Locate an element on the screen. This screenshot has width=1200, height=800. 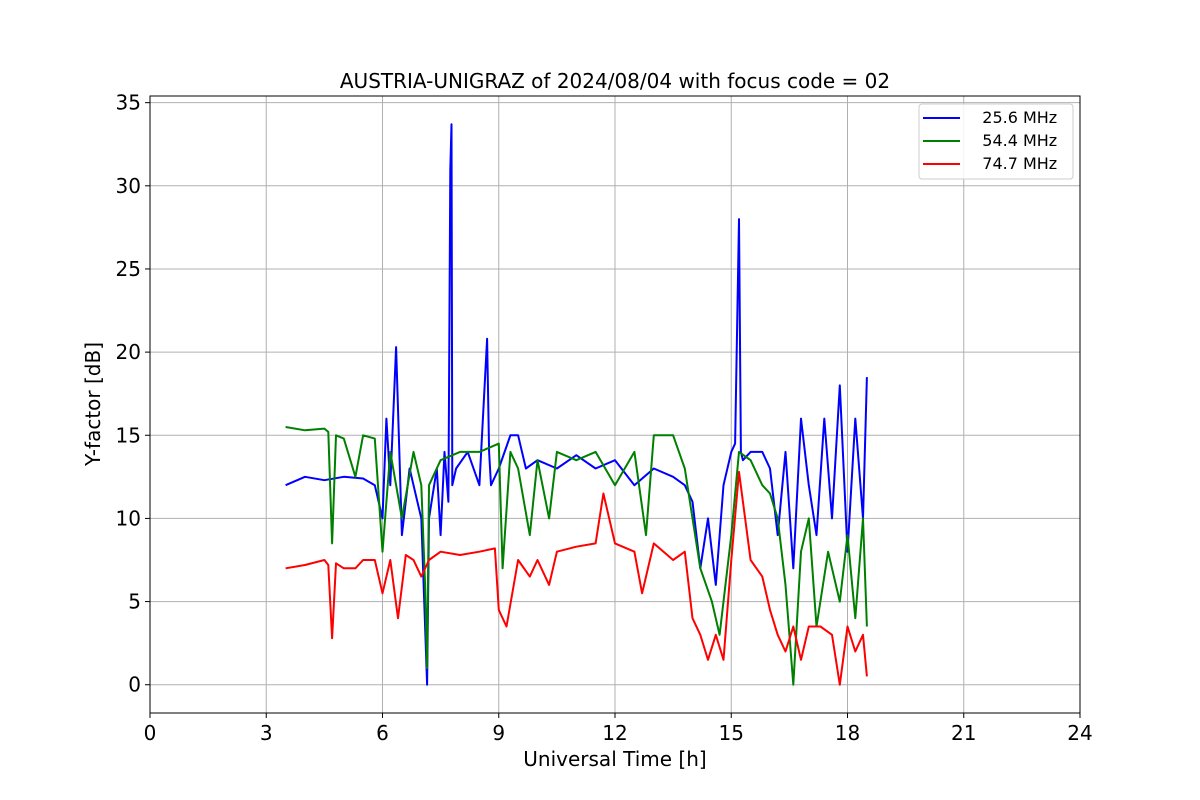
legend-label-2: 74.7 MHz is located at coordinates (1012, 163).